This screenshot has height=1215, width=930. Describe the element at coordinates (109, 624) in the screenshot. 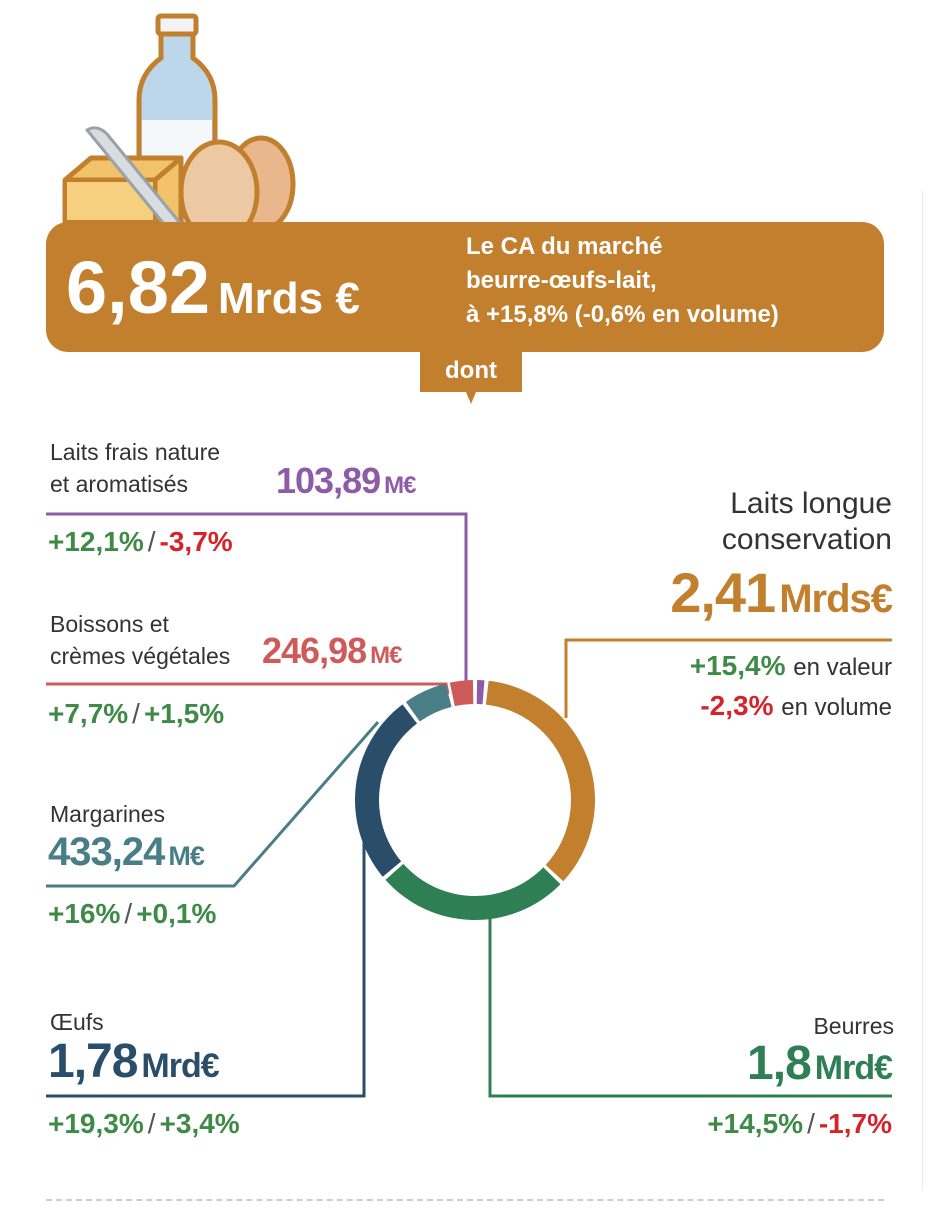

I see `label-boissons-line-1: Boissons et` at that location.